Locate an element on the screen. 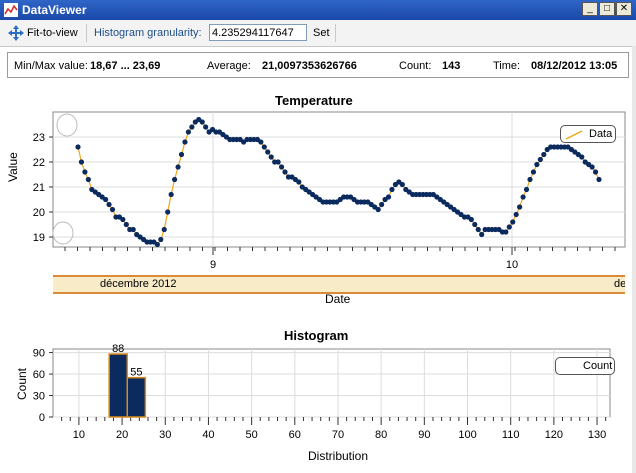 The image size is (636, 473). granularity-input is located at coordinates (258, 32).